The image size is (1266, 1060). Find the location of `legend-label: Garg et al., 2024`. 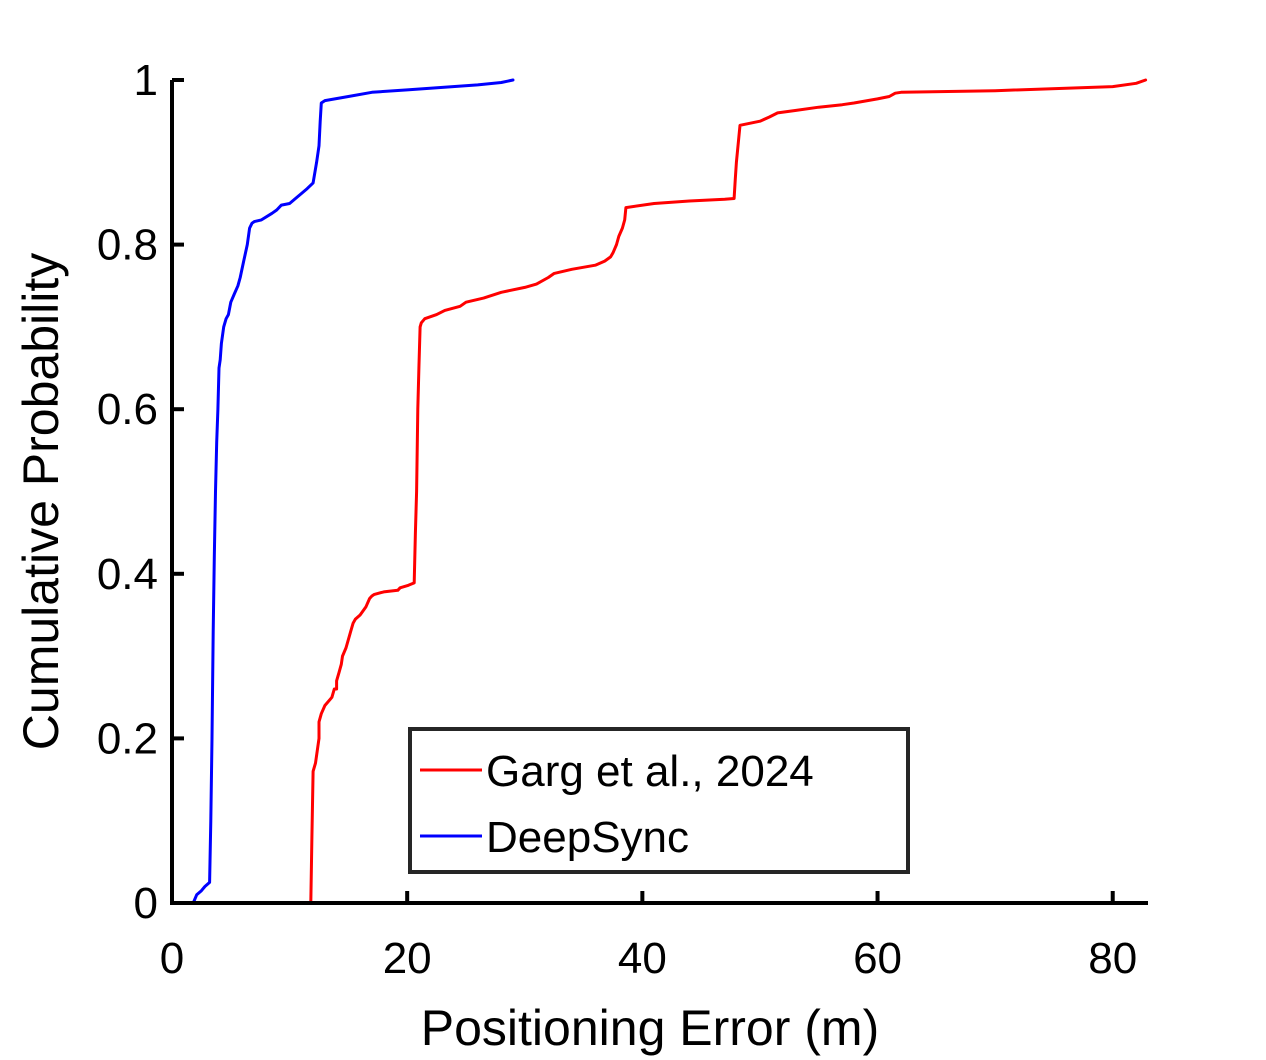

legend-label: Garg et al., 2024 is located at coordinates (650, 771).